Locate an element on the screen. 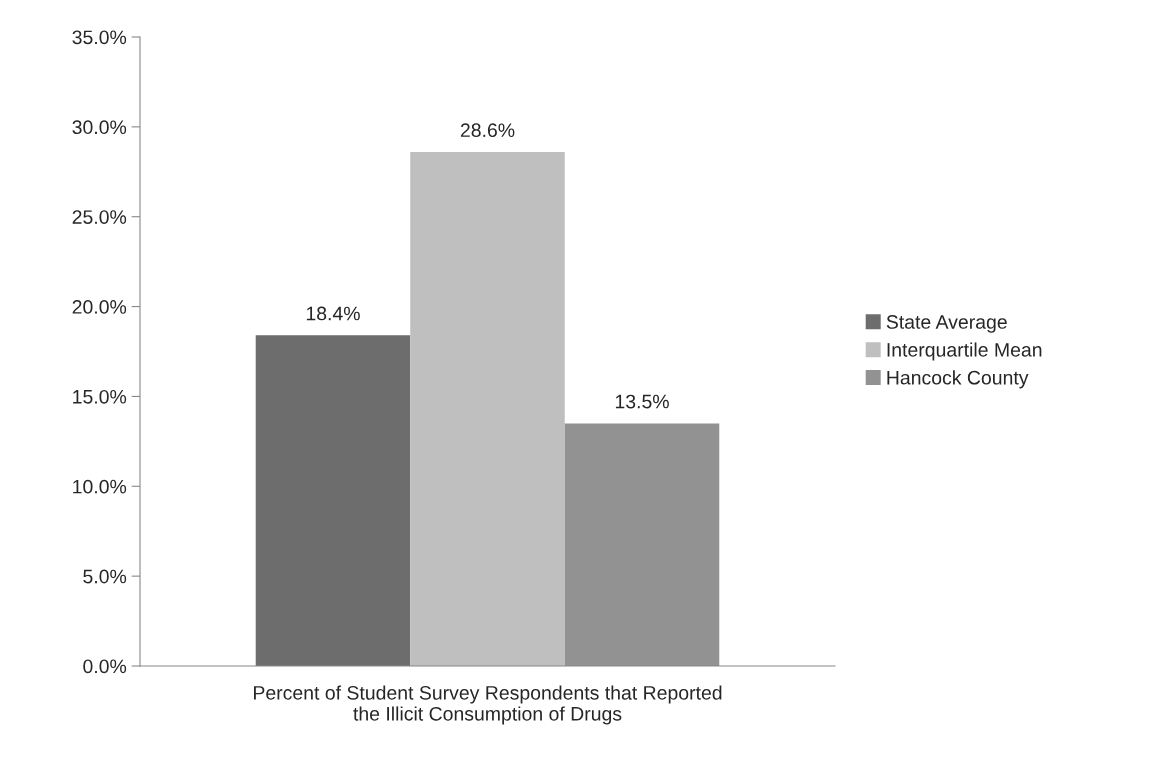  legend-label: Interquartile Mean is located at coordinates (964, 351).